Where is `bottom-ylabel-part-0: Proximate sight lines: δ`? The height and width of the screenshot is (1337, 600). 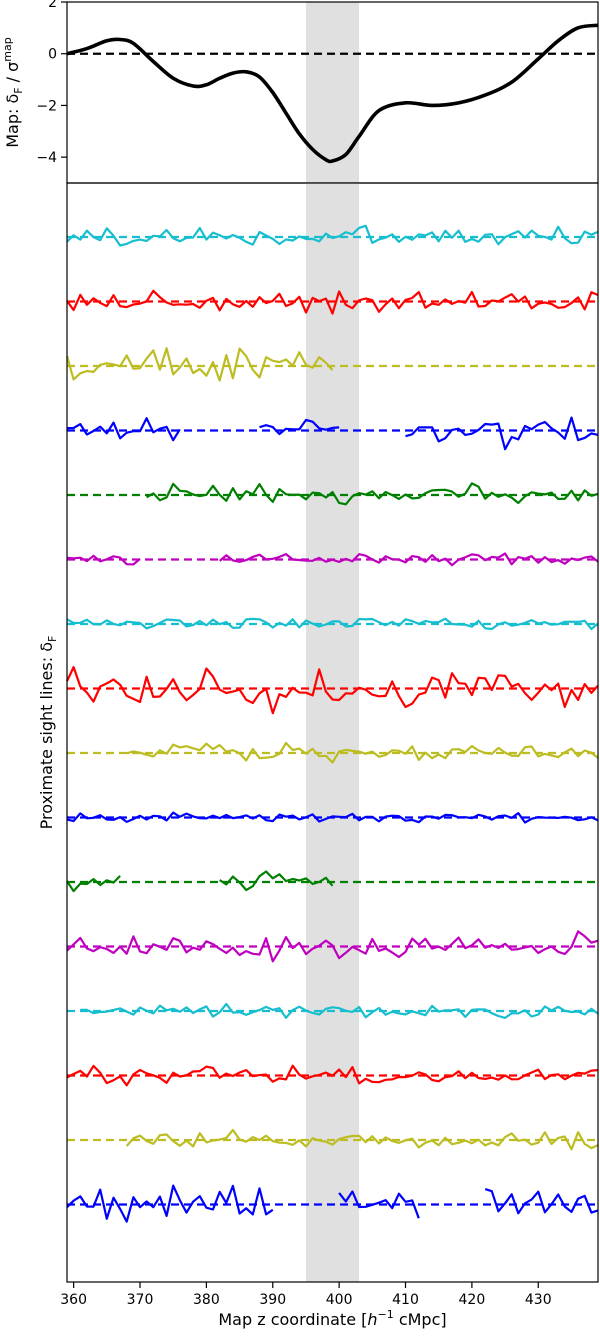 bottom-ylabel-part-0: Proximate sight lines: δ is located at coordinates (46, 735).